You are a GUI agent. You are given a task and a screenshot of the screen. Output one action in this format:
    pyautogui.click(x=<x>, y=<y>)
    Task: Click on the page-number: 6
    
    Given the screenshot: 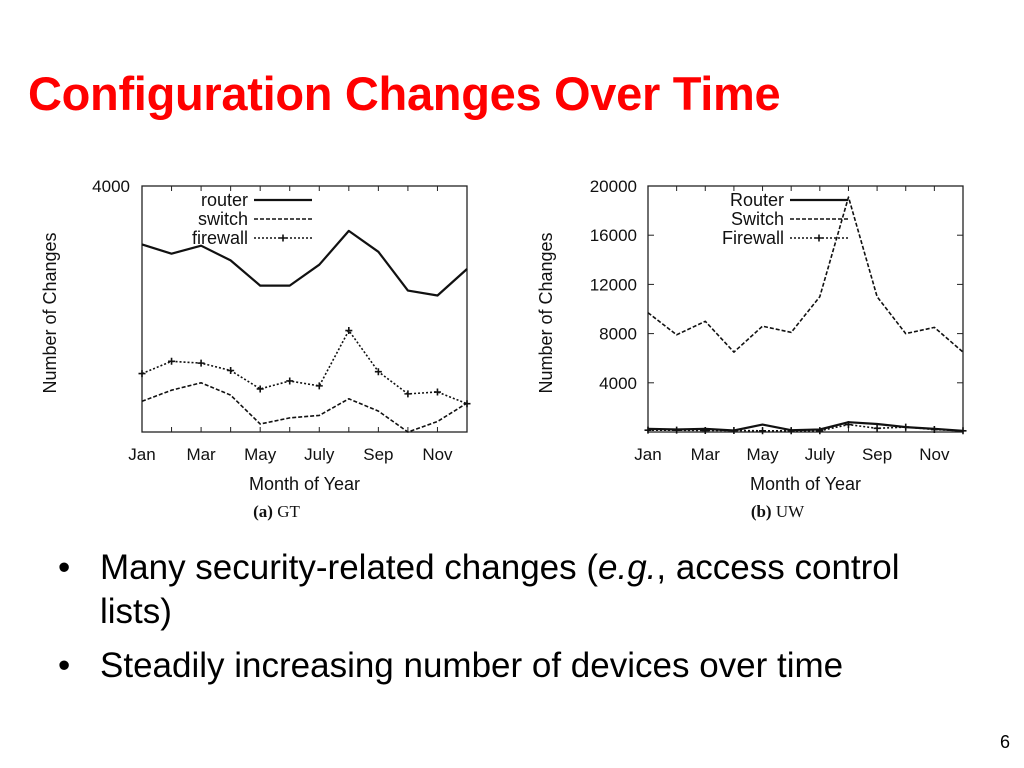 What is the action you would take?
    pyautogui.click(x=1004, y=742)
    